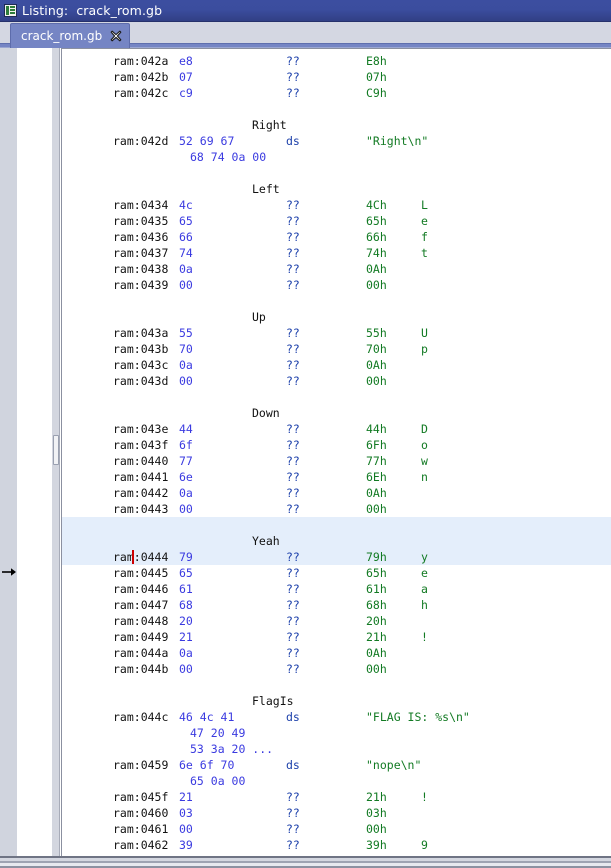  I want to click on listing-row: ram:0438 0a?? 0Ah, so click(336, 269).